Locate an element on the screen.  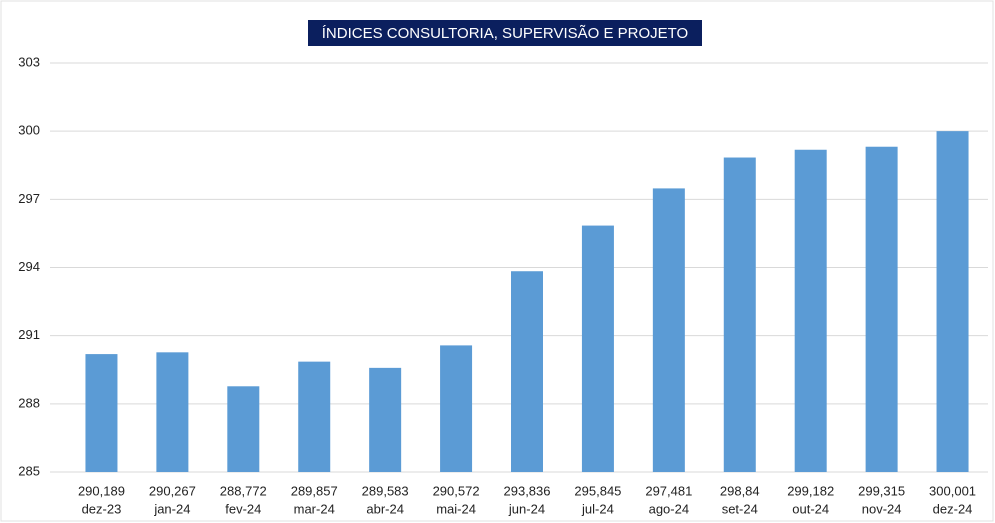
value-label: 299,315 is located at coordinates (881, 490).